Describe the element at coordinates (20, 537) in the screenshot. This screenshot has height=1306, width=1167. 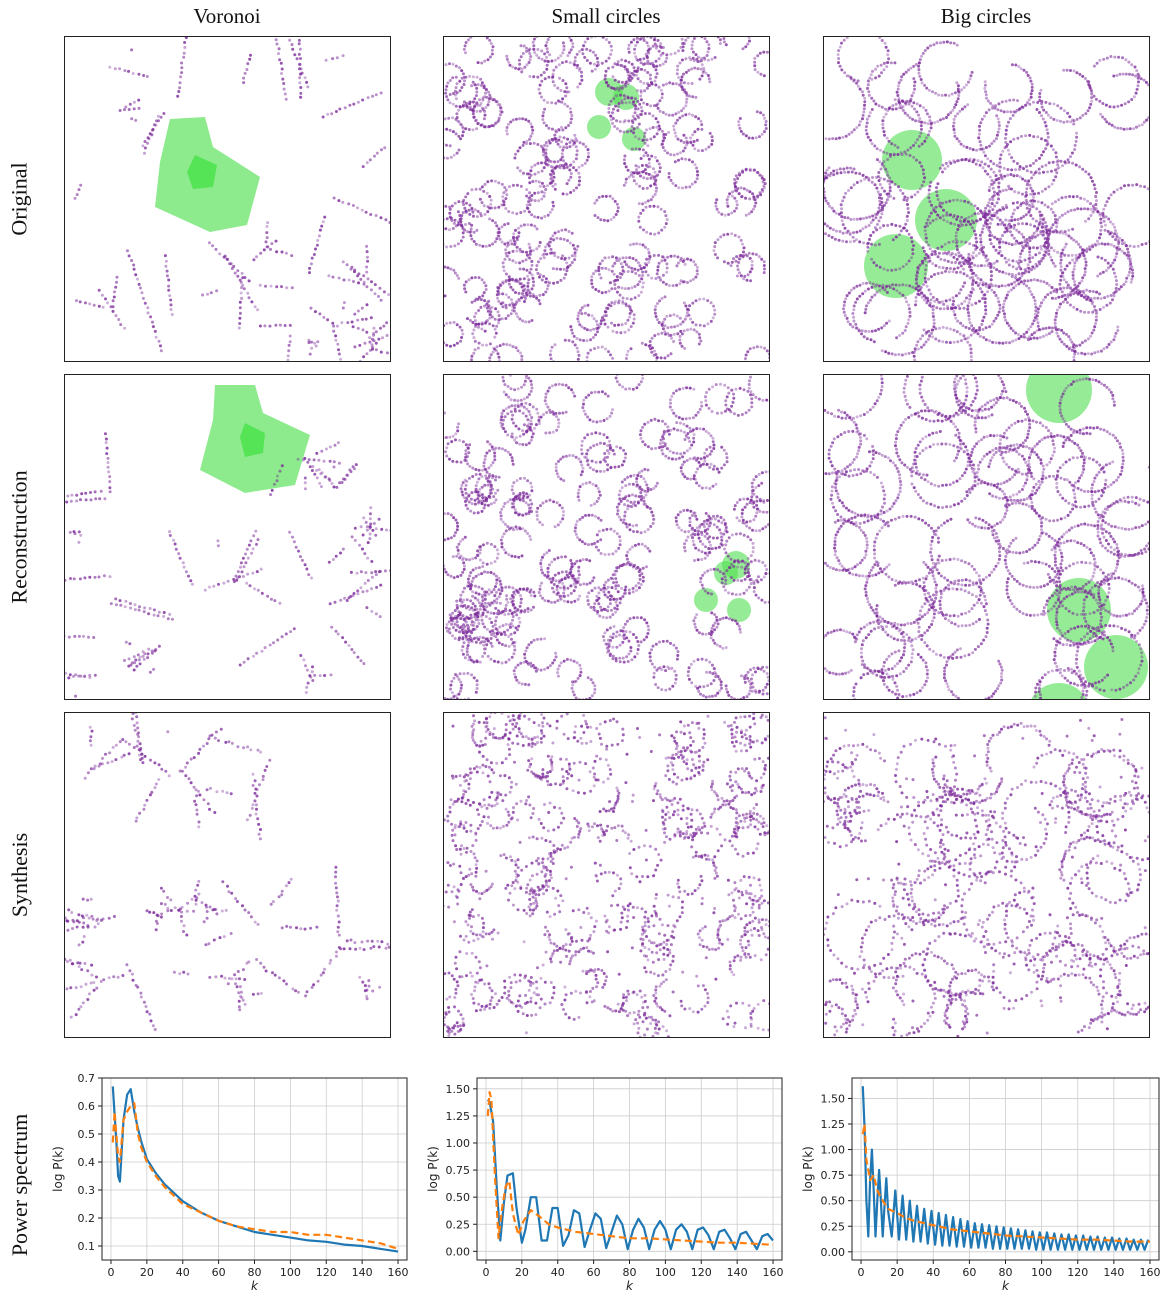
I see `row-title-reconstruction: Reconstruction` at that location.